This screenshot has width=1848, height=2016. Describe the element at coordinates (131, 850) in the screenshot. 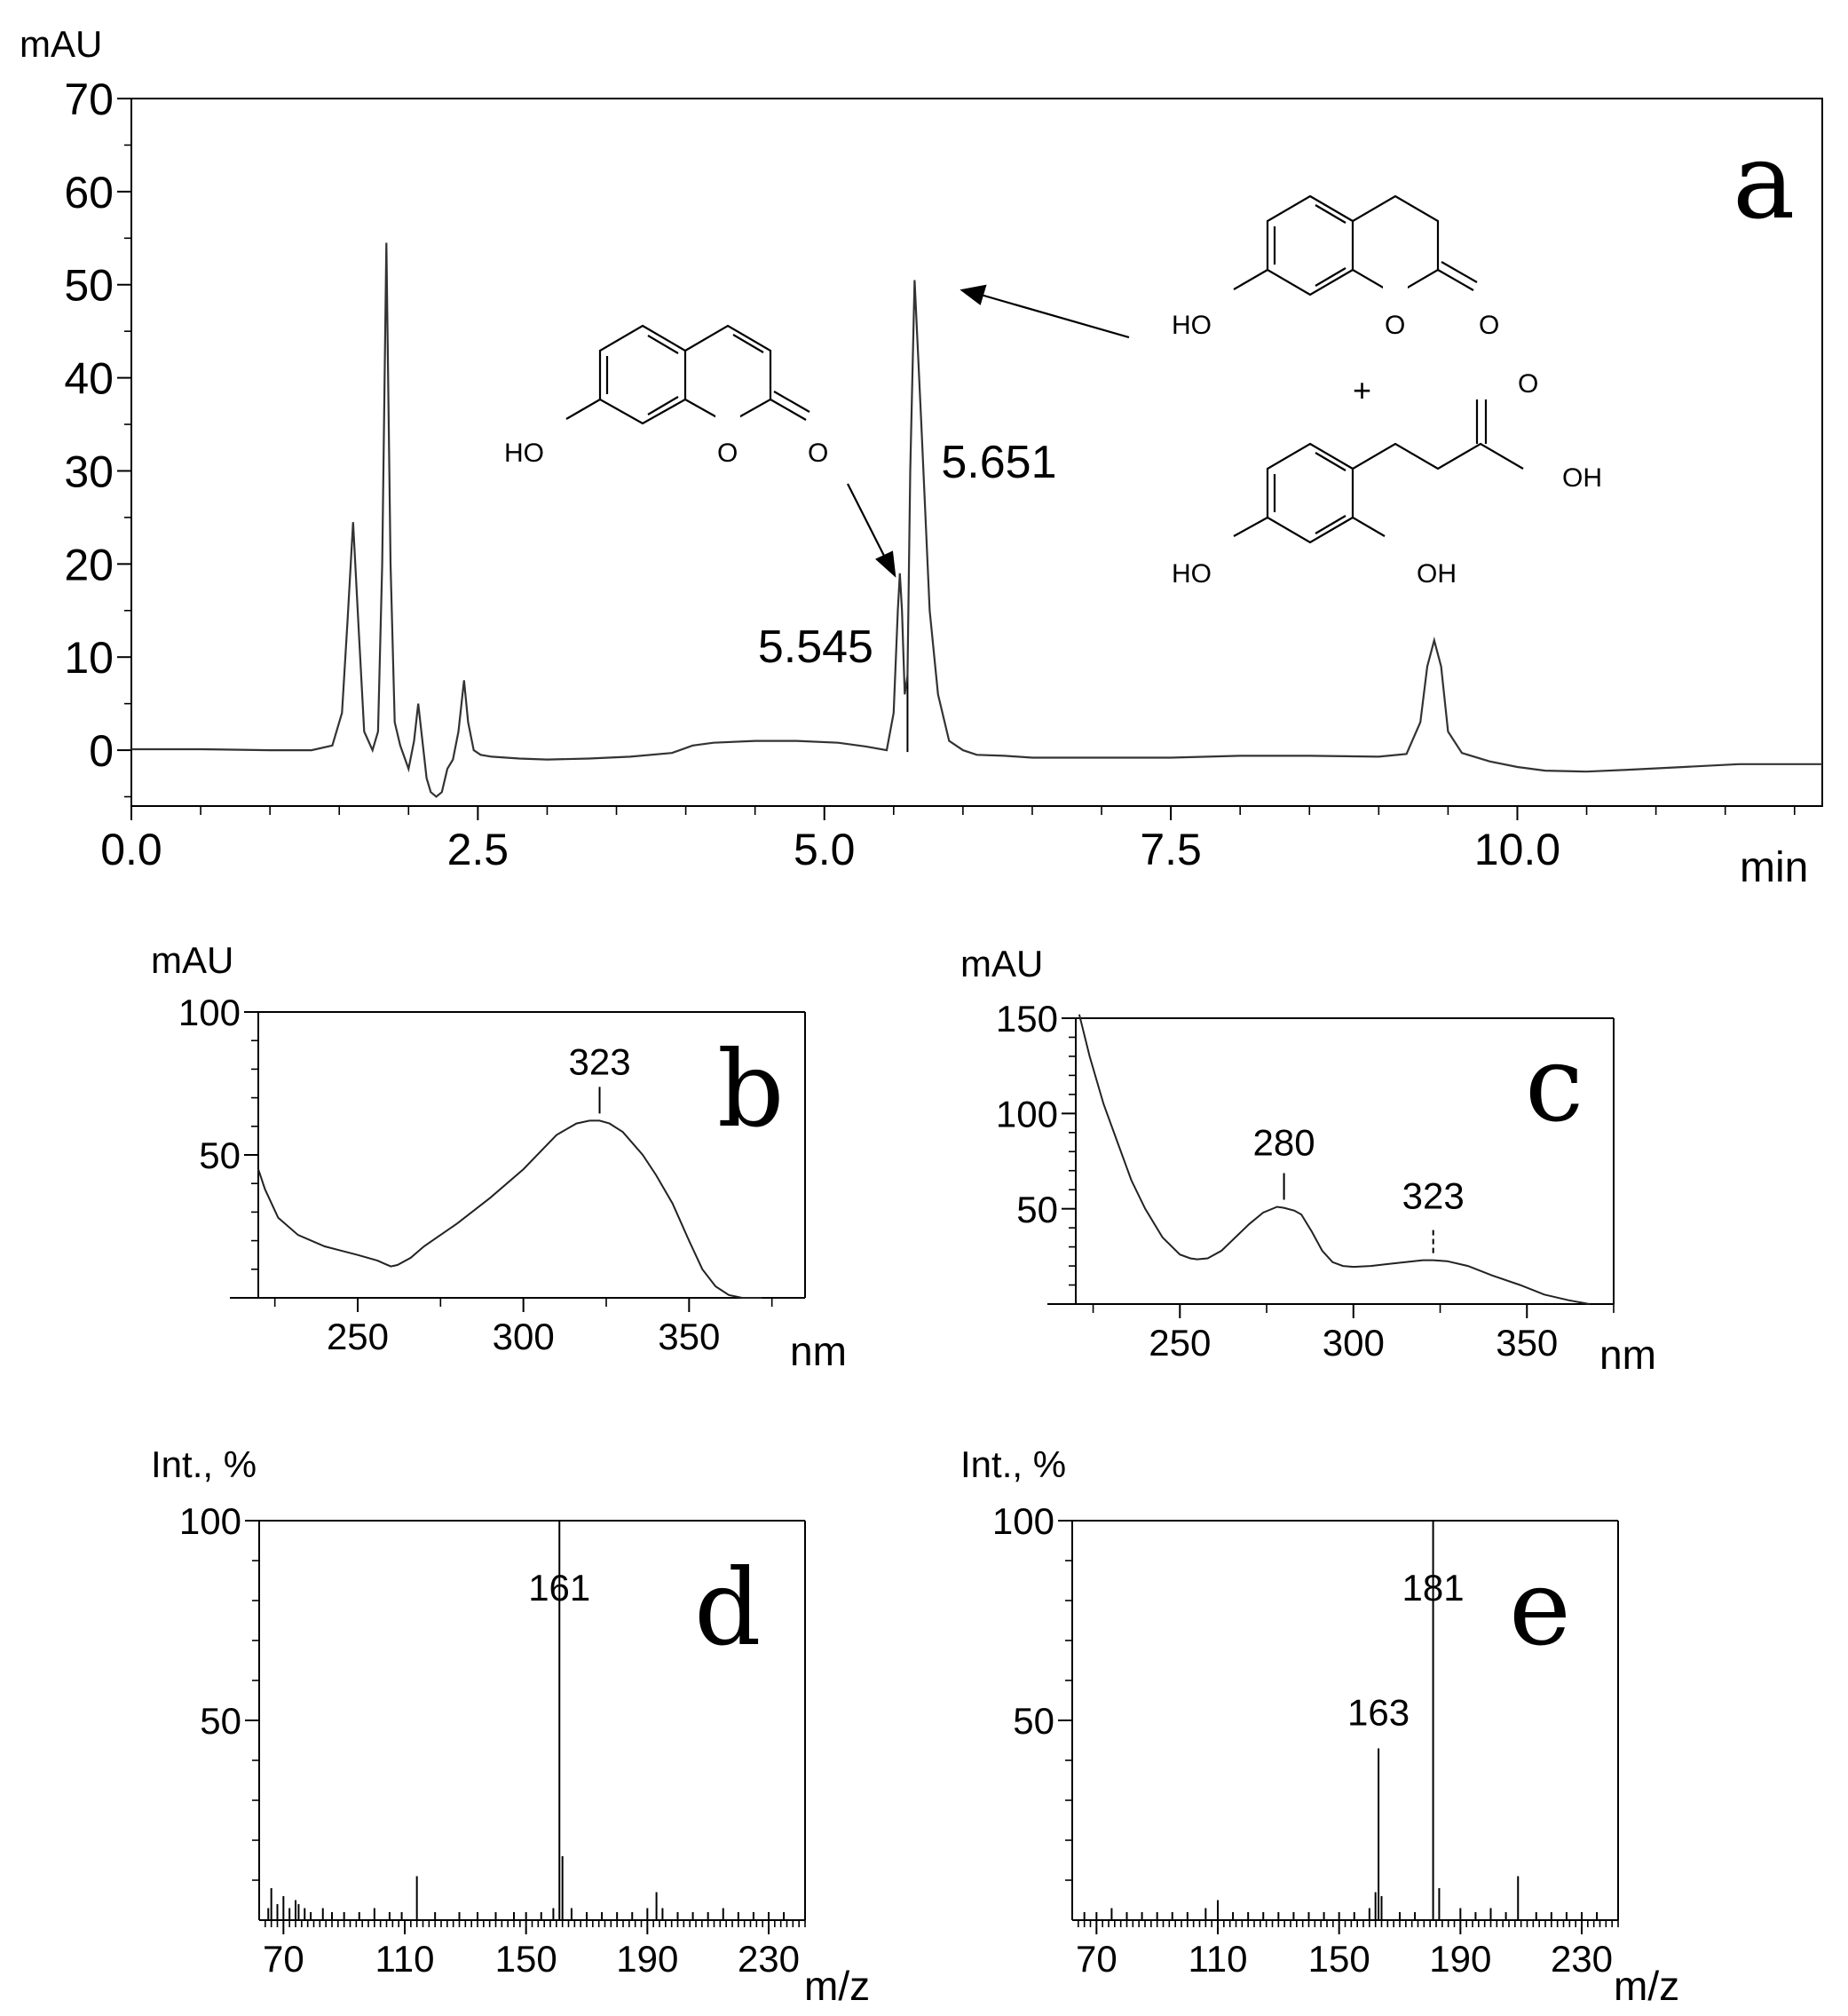

I see `panel-a-xtick-label: 0.0` at that location.